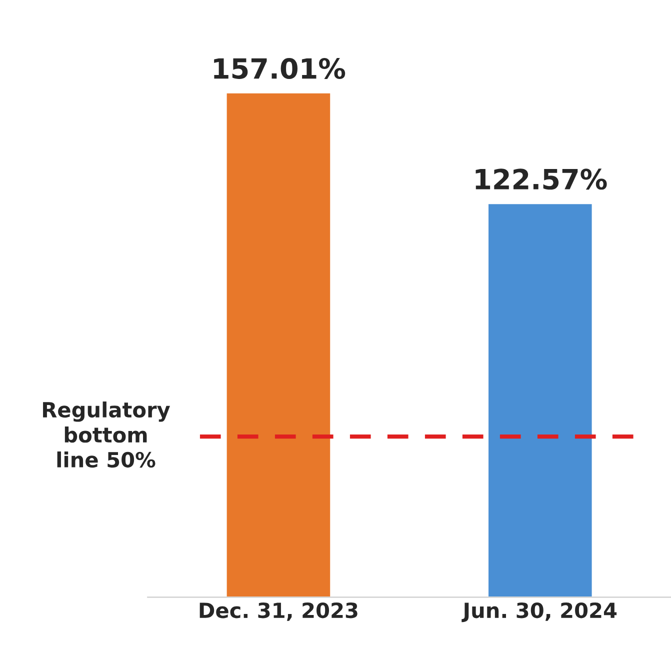 The width and height of the screenshot is (671, 657). Describe the element at coordinates (541, 179) in the screenshot. I see `data-label: 122.57%` at that location.